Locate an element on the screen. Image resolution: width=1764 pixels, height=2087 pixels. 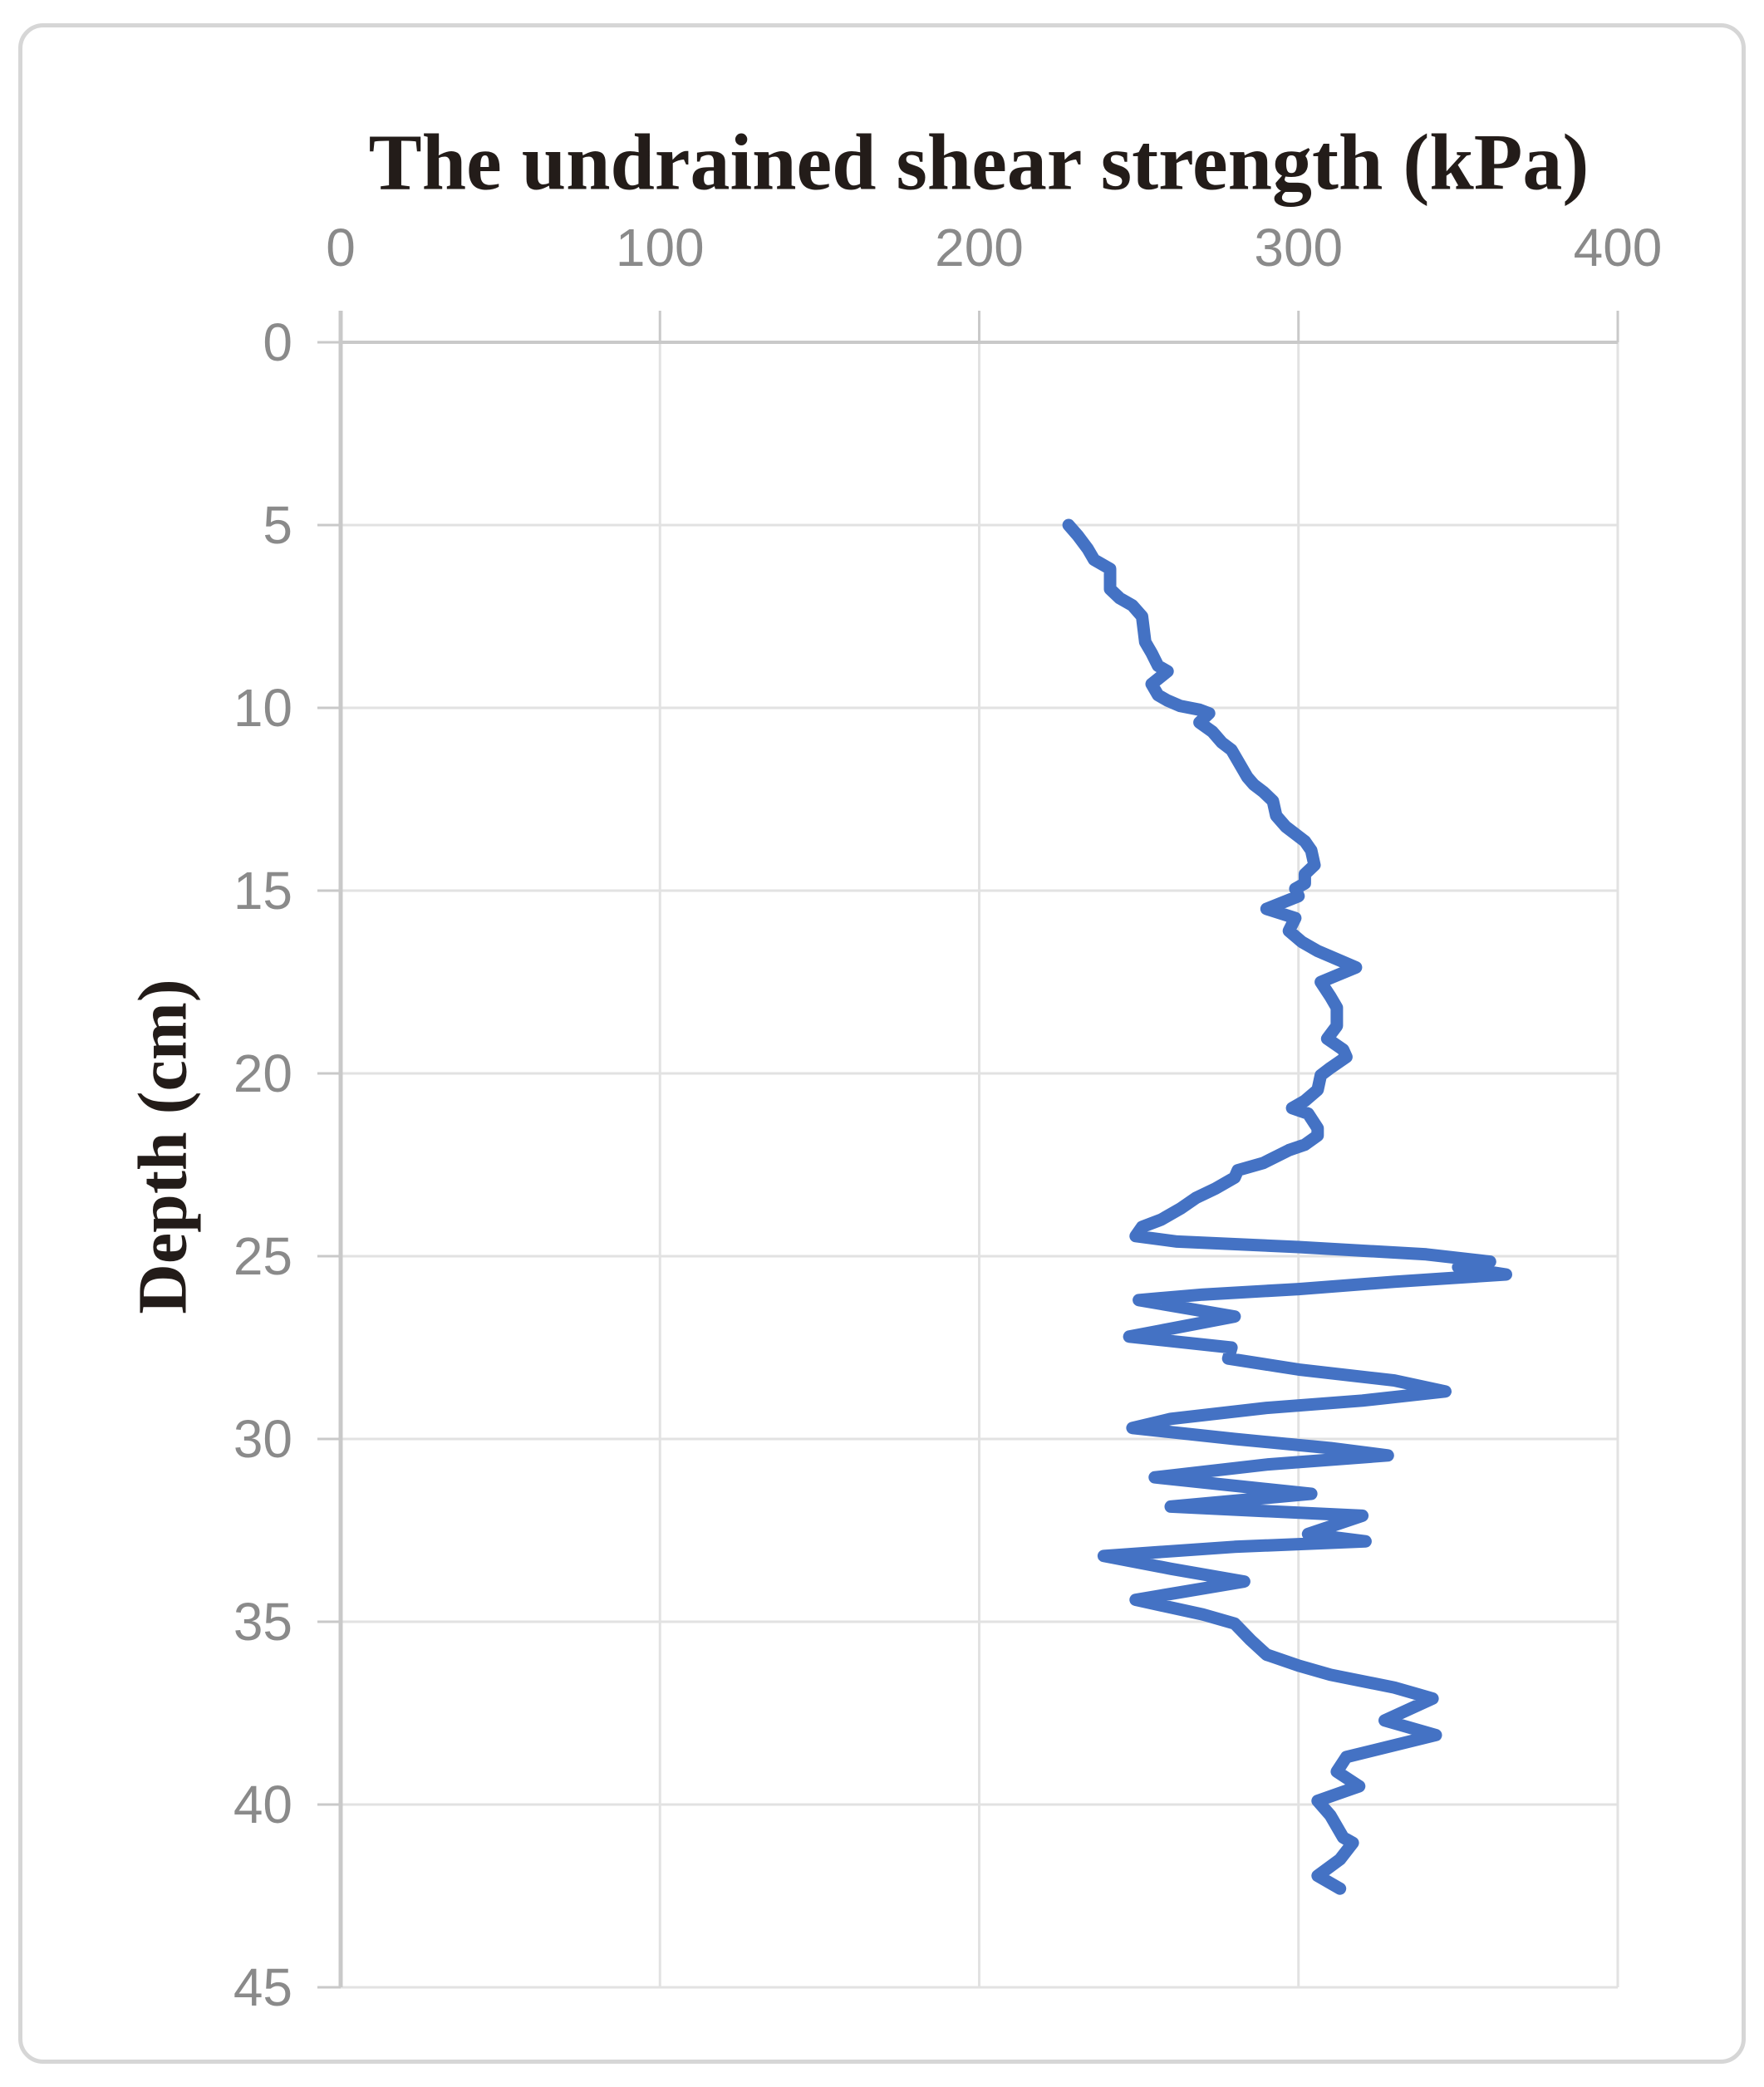
chart-title: The undrained shear strength (kPa) is located at coordinates (979, 162).